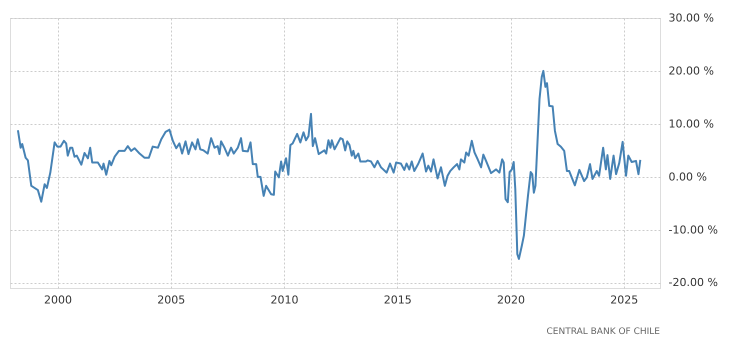 This screenshot has width=730, height=340. I want to click on x-tick-label: 2005, so click(171, 300).